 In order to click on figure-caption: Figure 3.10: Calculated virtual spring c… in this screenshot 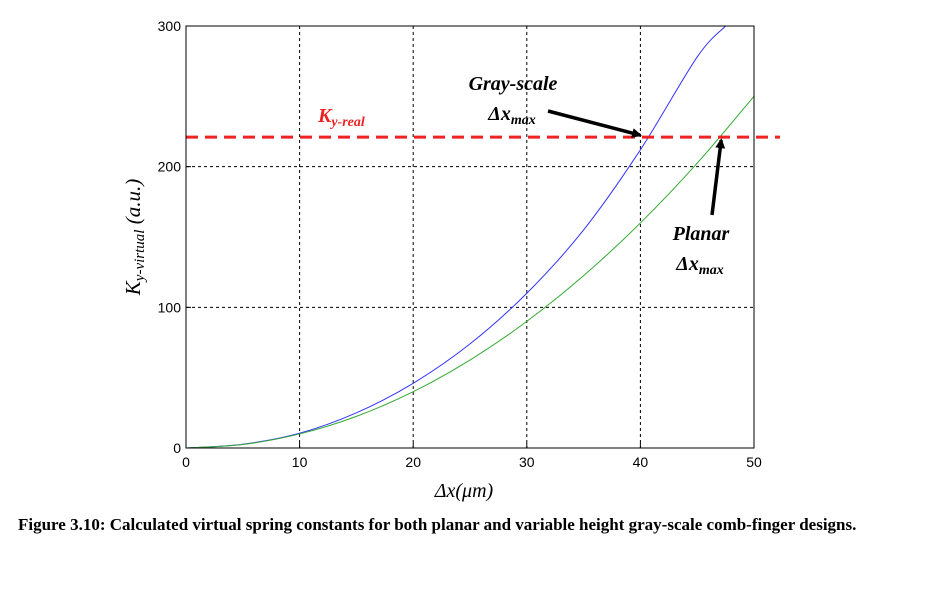, I will do `click(458, 525)`.